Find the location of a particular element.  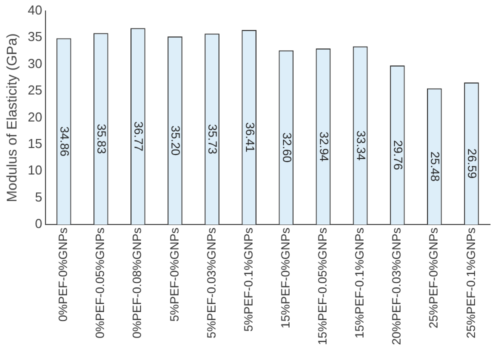

data-label: 29.76 is located at coordinates (398, 155).